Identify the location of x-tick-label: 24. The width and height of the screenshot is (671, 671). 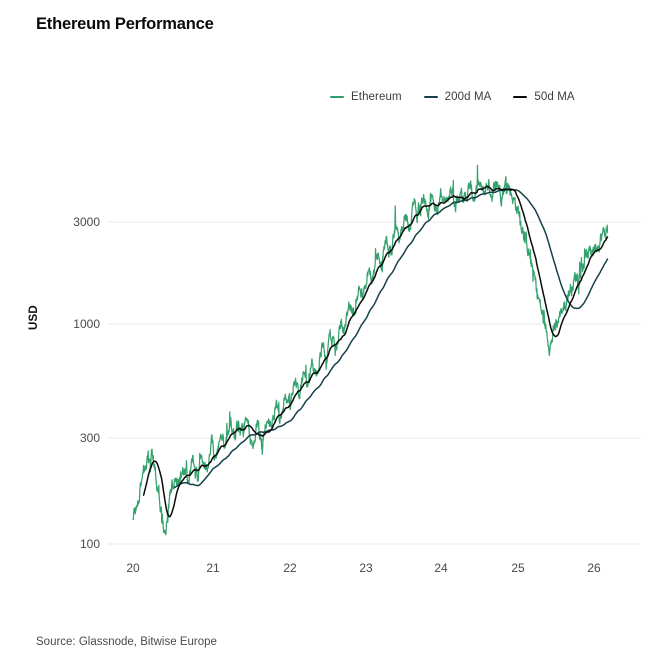
(441, 568).